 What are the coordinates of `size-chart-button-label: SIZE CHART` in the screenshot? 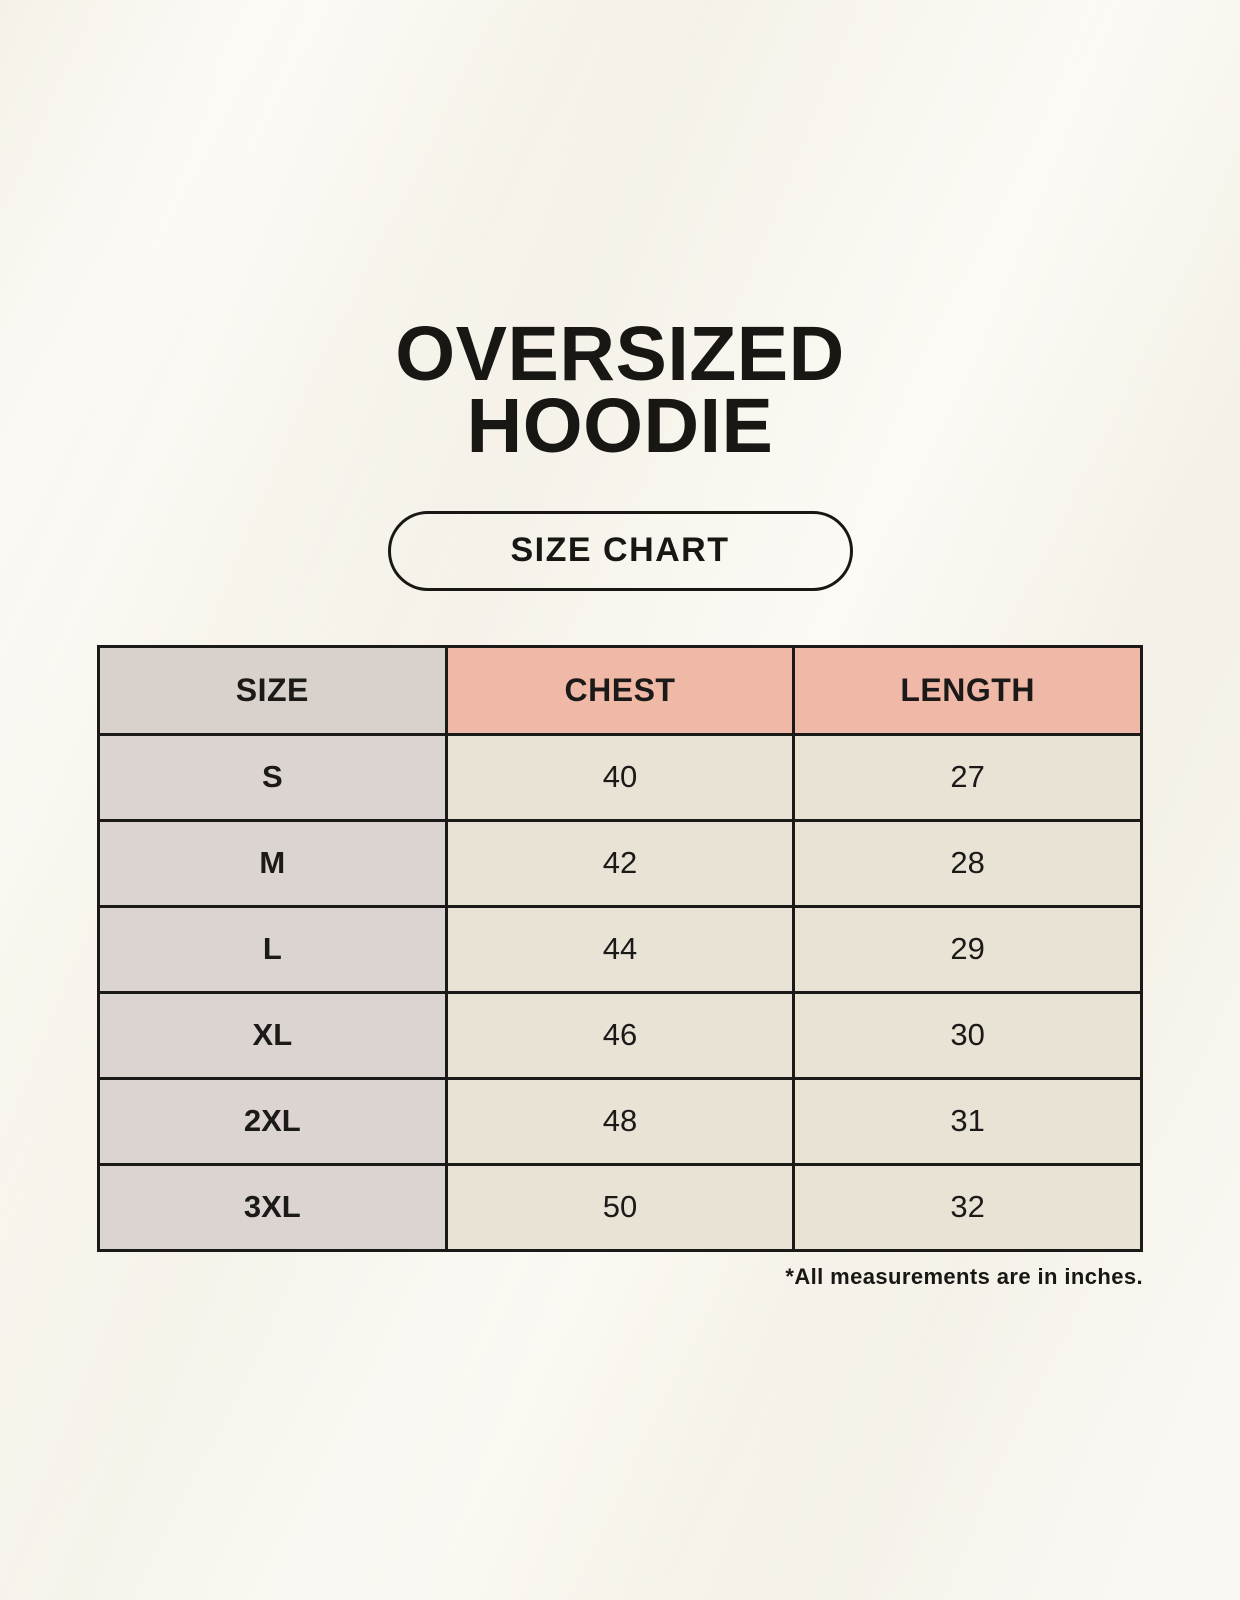 It's located at (620, 550).